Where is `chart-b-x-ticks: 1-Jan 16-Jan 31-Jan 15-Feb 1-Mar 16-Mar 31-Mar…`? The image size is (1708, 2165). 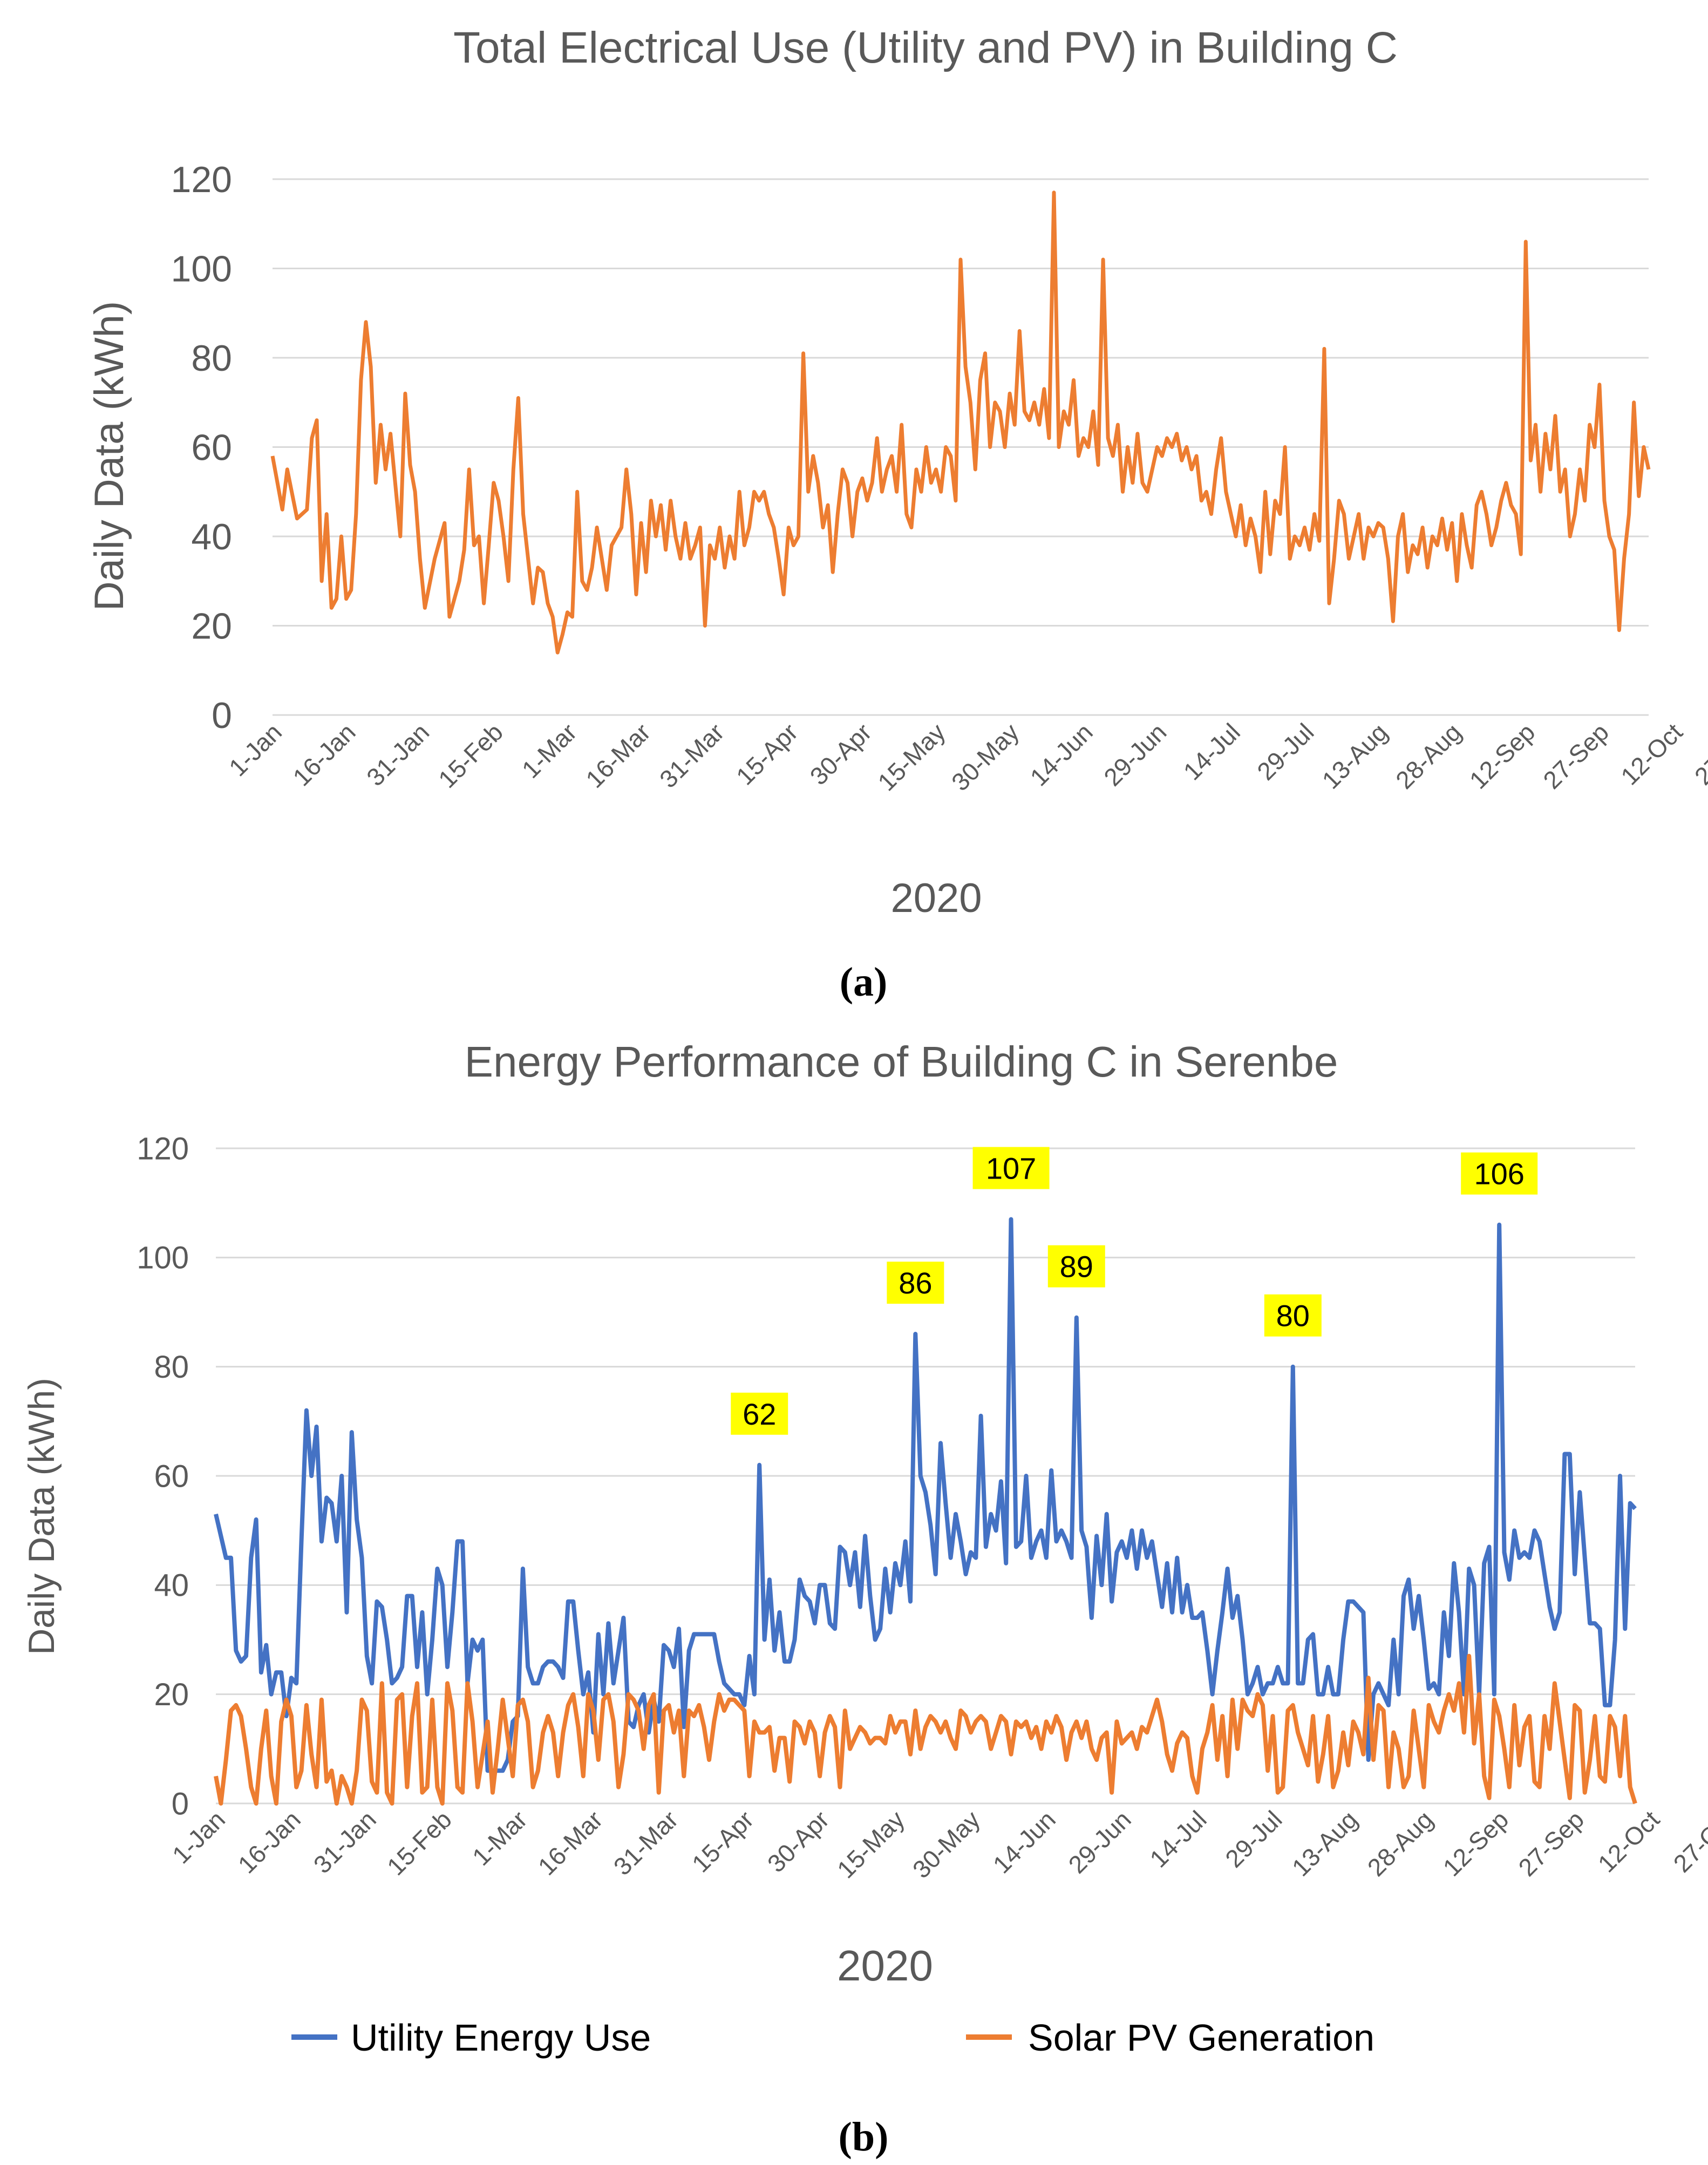
chart-b-x-ticks: 1-Jan 16-Jan 31-Jan 15-Feb 1-Mar 16-Mar 31-Mar… is located at coordinates (937, 1844).